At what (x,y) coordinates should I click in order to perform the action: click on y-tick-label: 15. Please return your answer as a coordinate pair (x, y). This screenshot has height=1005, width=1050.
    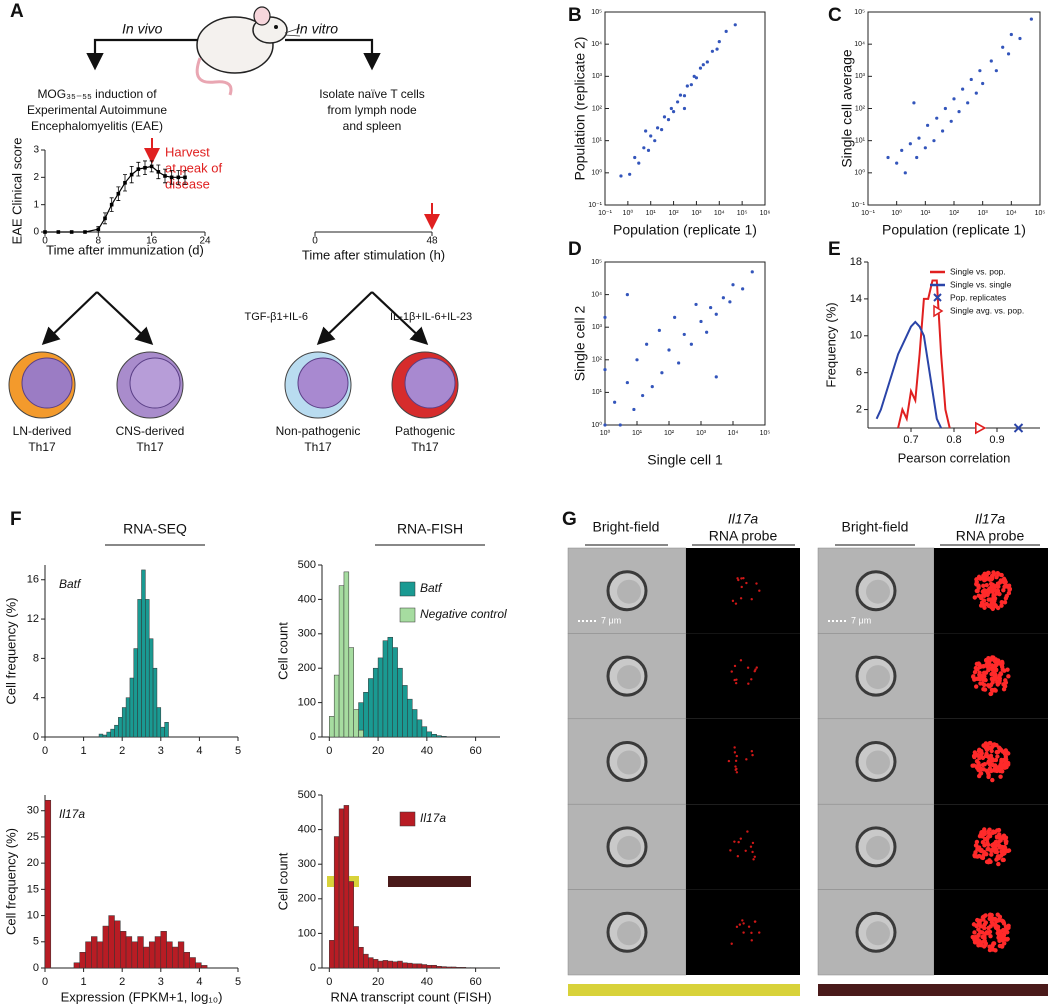
    Looking at the image, I should click on (33, 889).